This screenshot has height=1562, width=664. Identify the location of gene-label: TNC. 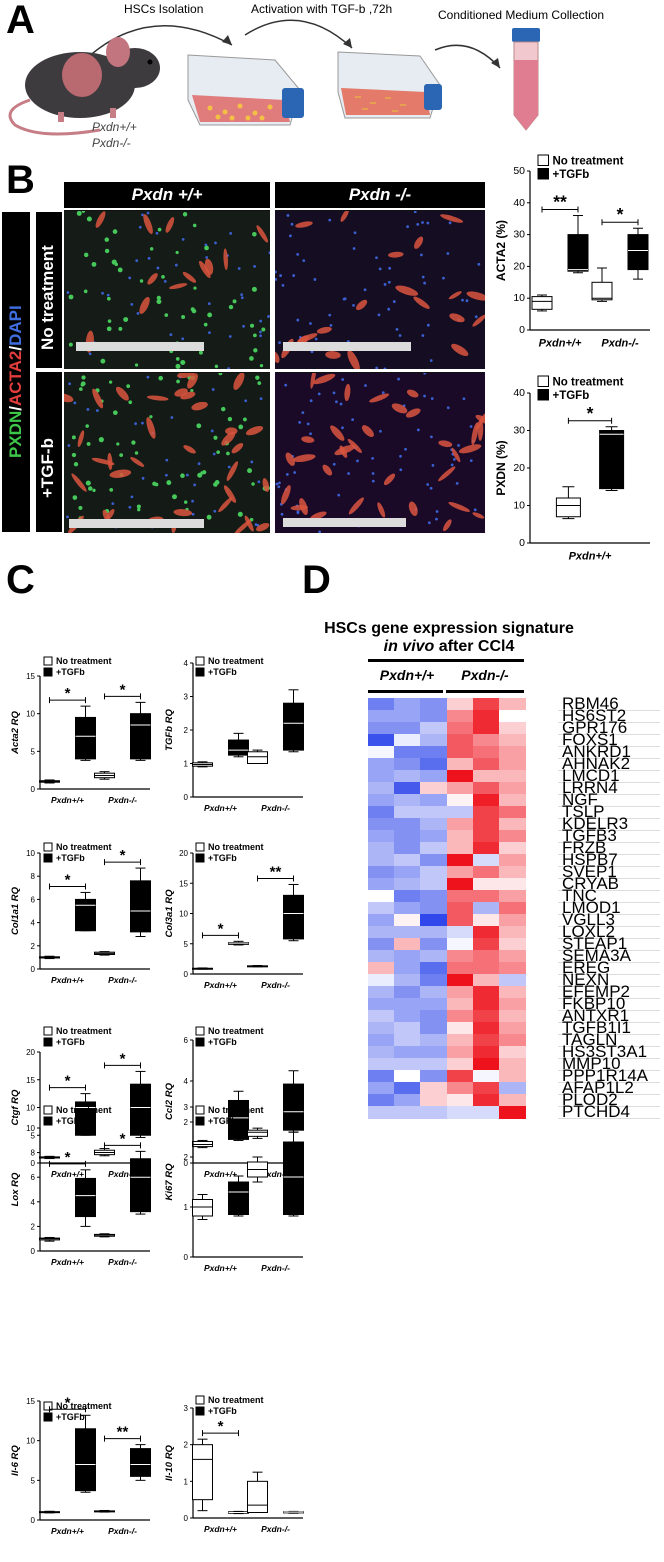
(579, 895).